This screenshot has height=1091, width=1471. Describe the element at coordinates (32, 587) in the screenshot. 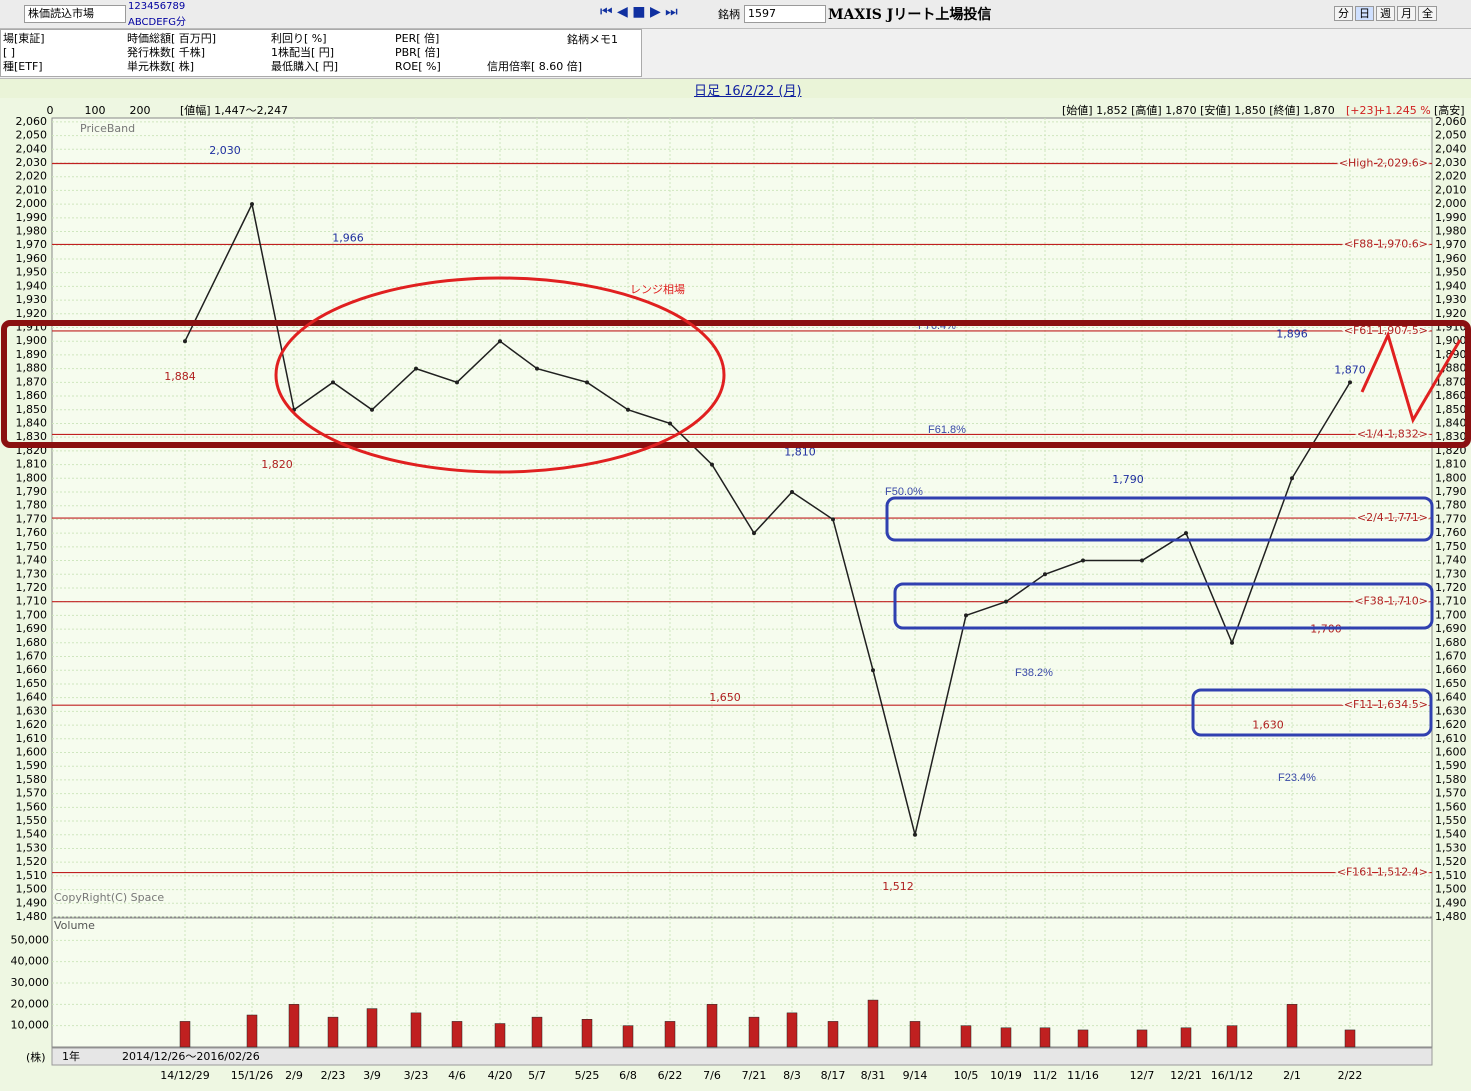

I see `y-tick-label: 1,720` at that location.